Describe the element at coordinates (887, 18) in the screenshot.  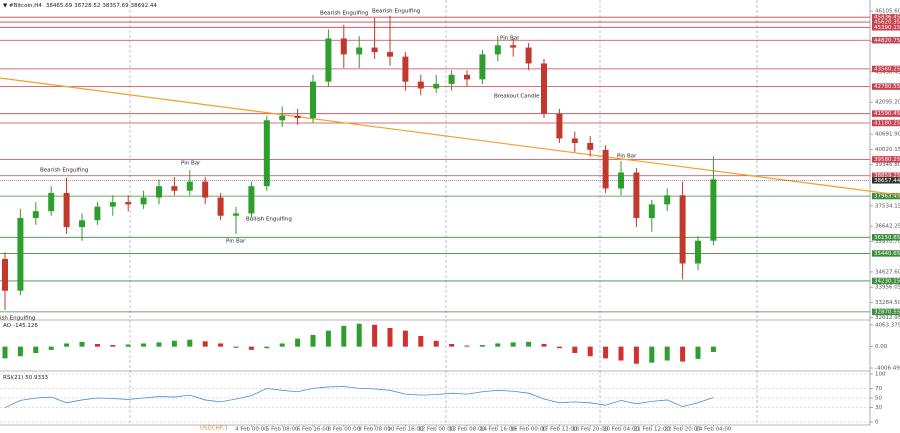
I see `level-label: 45836.45` at that location.